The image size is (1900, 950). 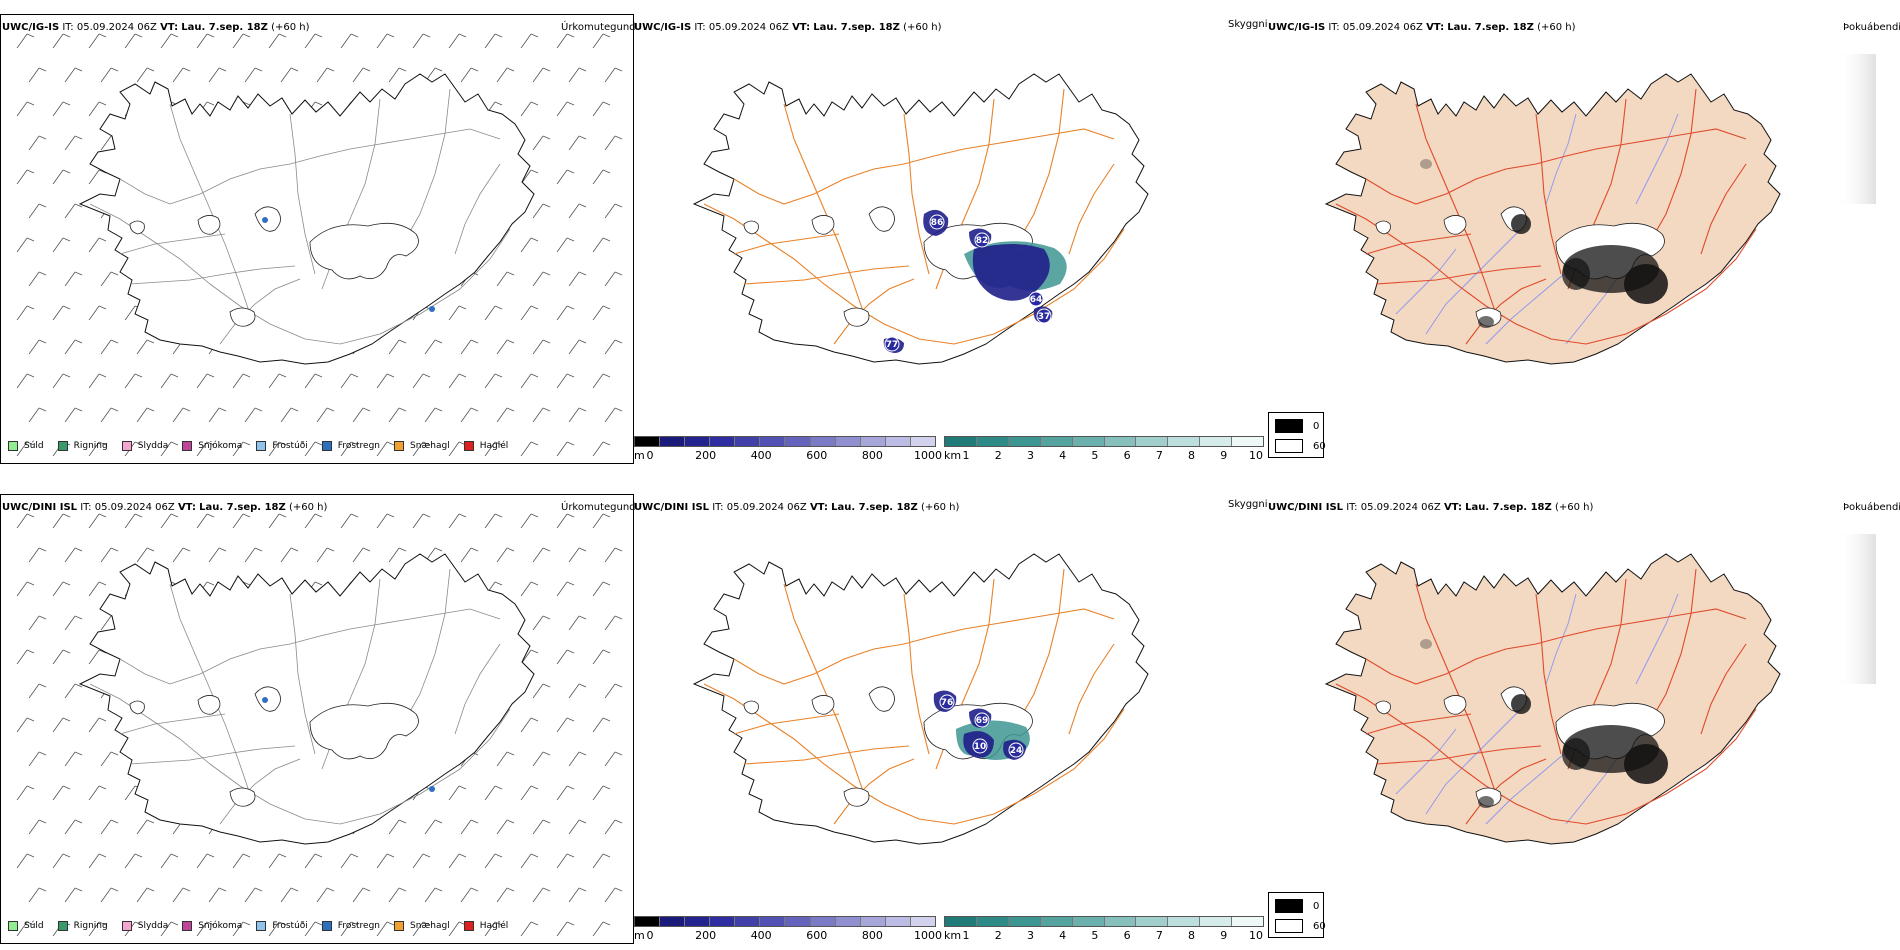 What do you see at coordinates (922, 27) in the screenshot?
I see `lead-time: (+60 h)` at bounding box center [922, 27].